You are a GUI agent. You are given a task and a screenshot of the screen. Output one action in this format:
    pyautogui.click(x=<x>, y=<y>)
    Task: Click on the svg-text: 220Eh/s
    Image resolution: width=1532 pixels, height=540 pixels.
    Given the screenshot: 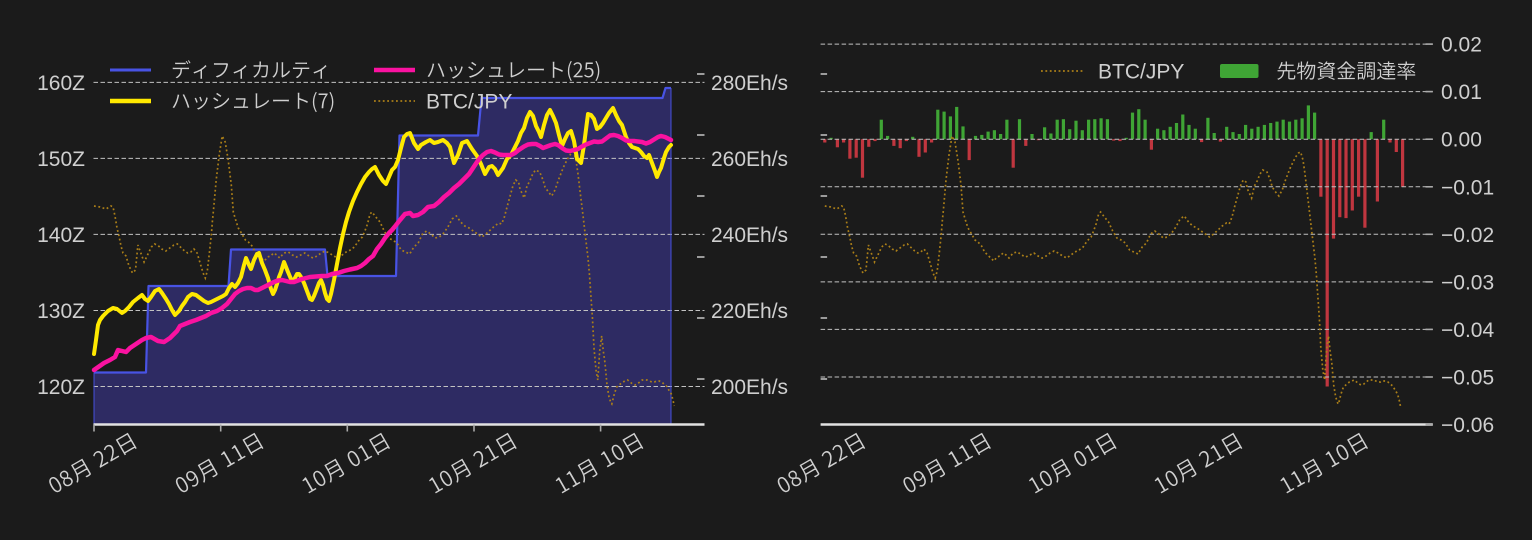 What is the action you would take?
    pyautogui.click(x=749, y=311)
    